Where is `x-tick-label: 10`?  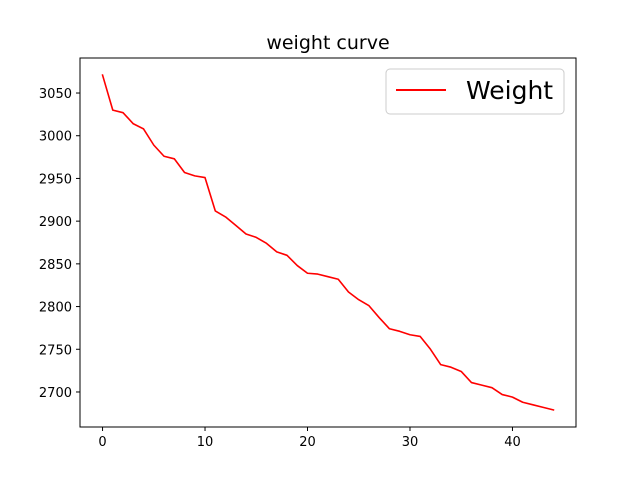 x-tick-label: 10 is located at coordinates (205, 442).